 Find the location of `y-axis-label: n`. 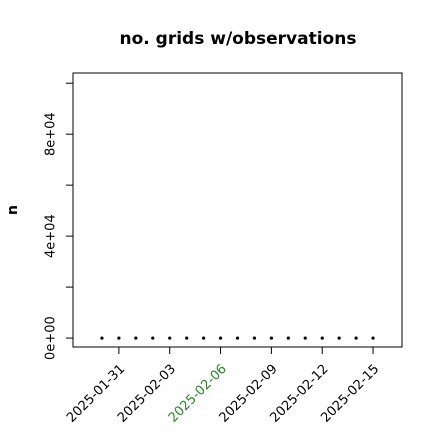

y-axis-label: n is located at coordinates (13, 210).